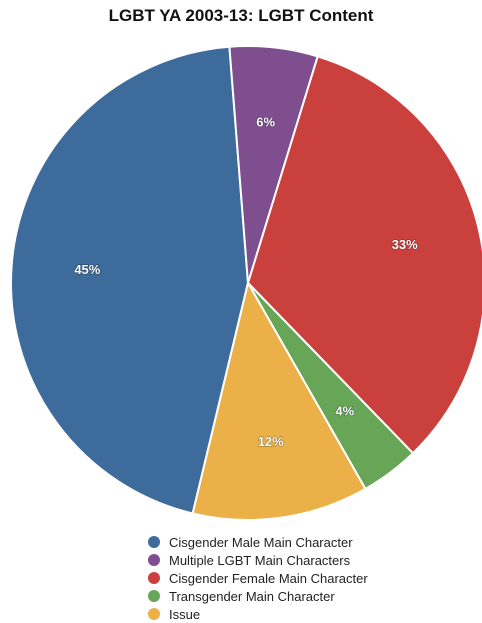 This screenshot has width=482, height=623. Describe the element at coordinates (258, 614) in the screenshot. I see `legend-item-issue: Issue` at that location.